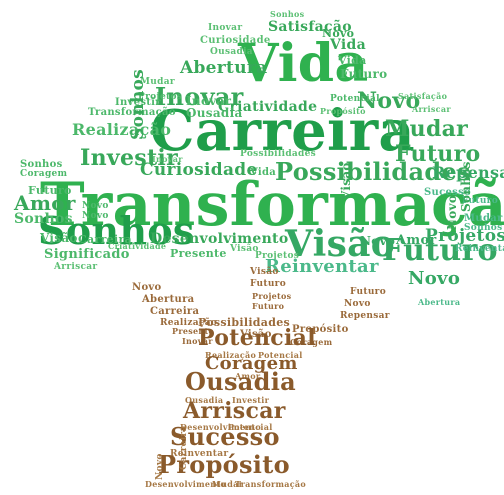  I want to click on word-carreira-small: Carreira, so click(105, 239).